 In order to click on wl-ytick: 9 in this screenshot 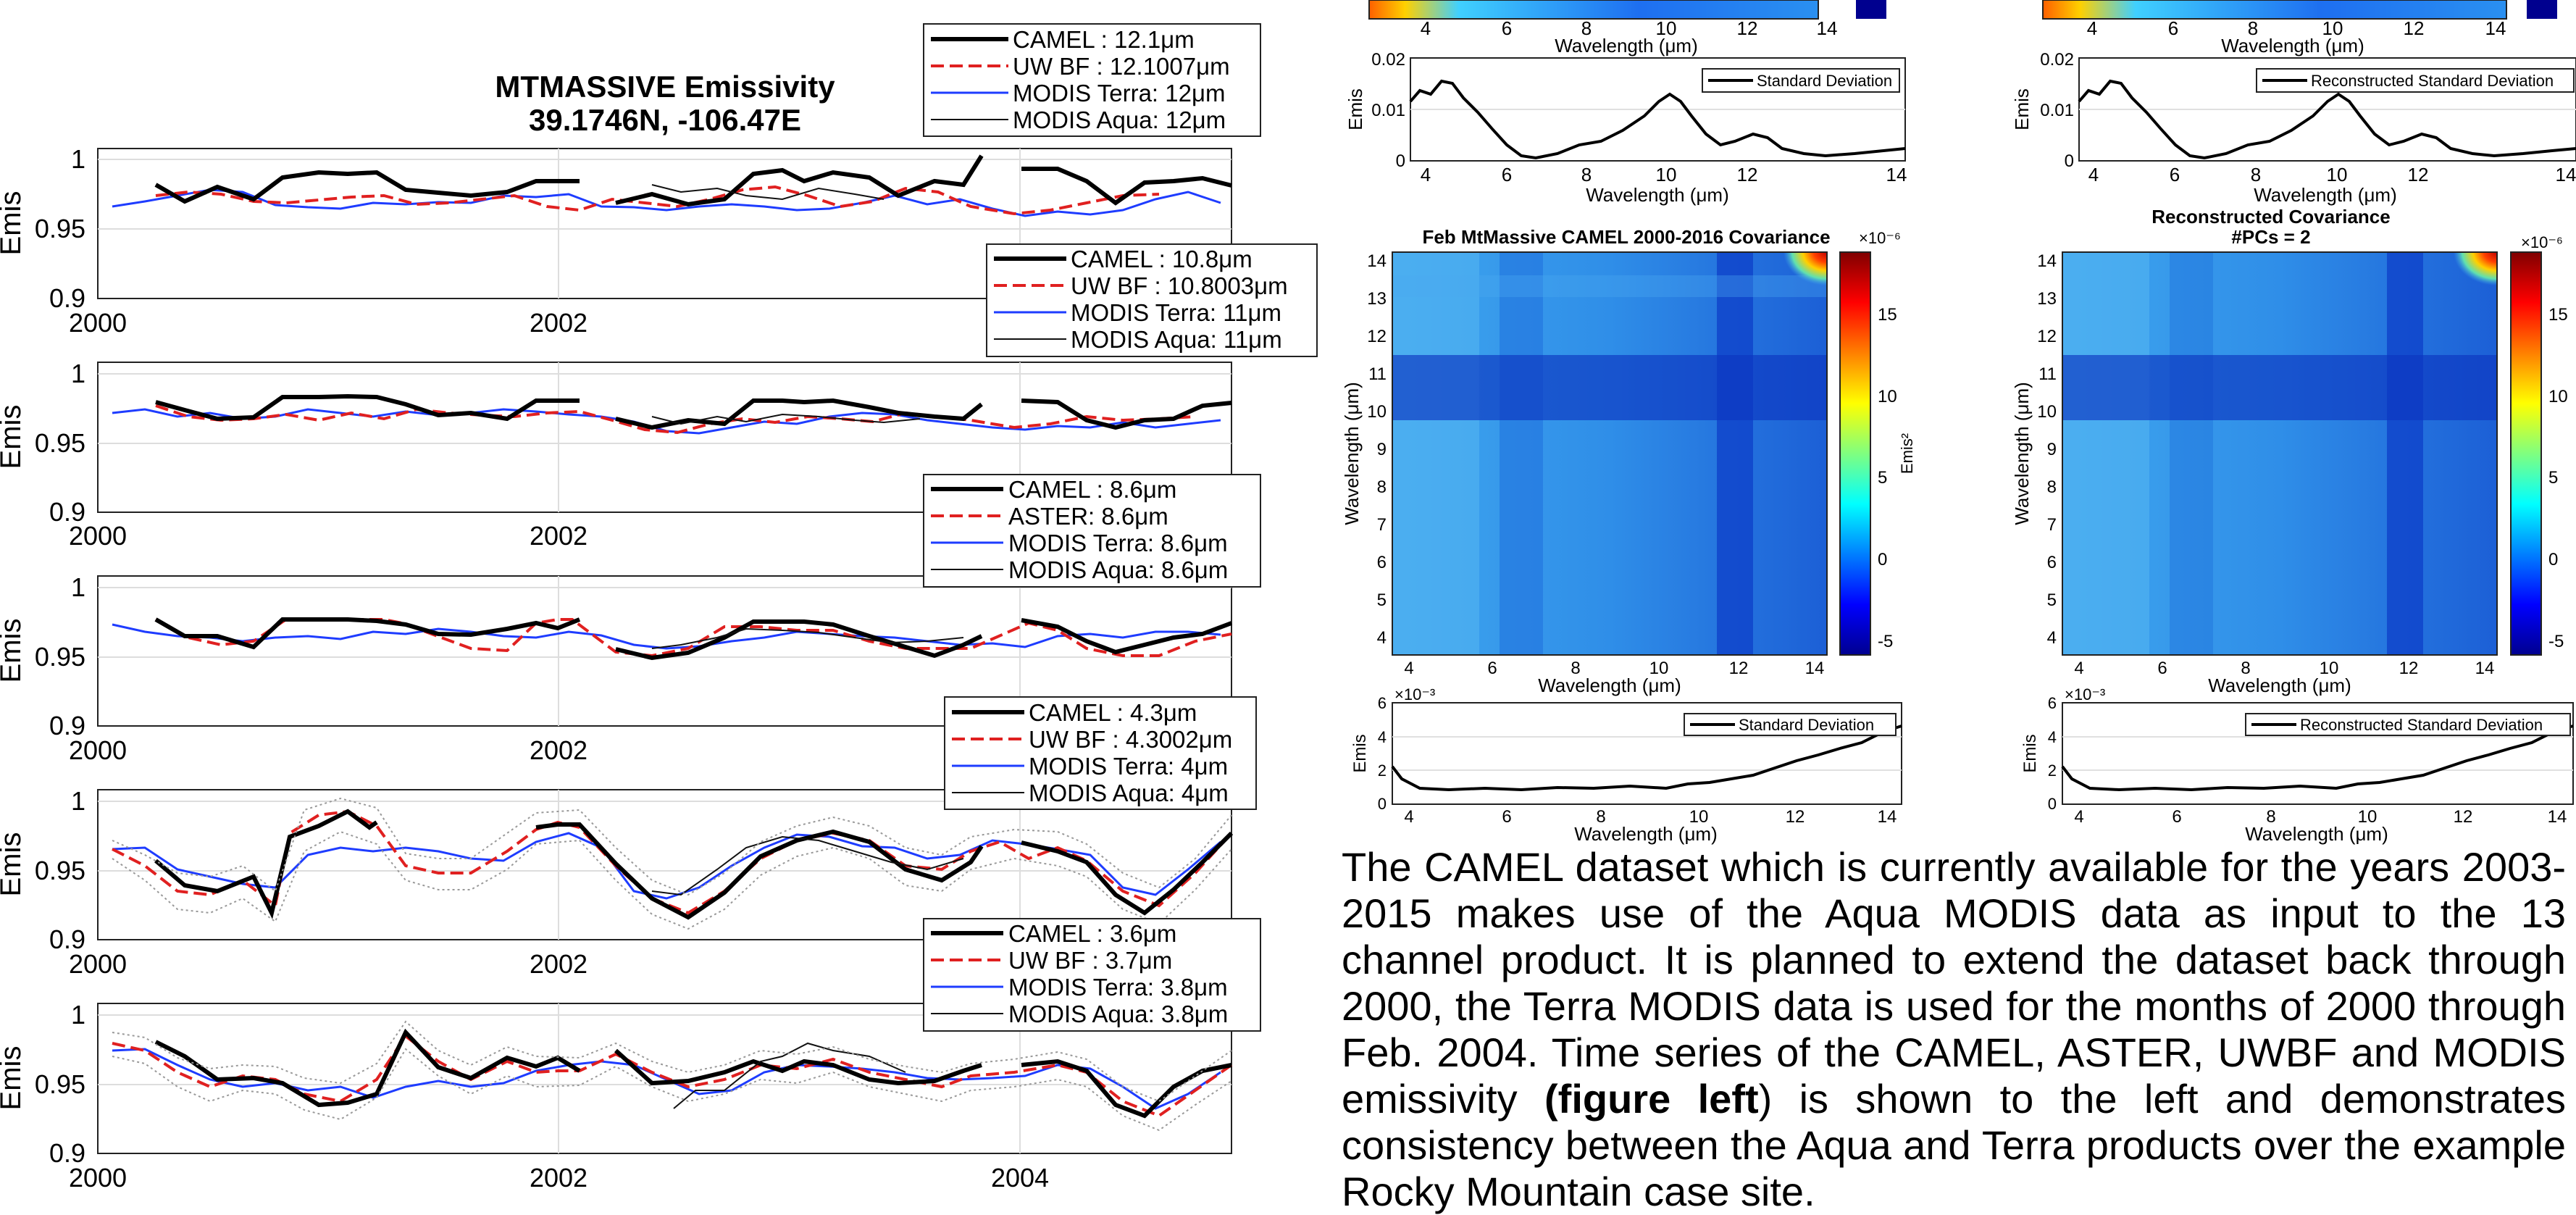, I will do `click(1382, 449)`.